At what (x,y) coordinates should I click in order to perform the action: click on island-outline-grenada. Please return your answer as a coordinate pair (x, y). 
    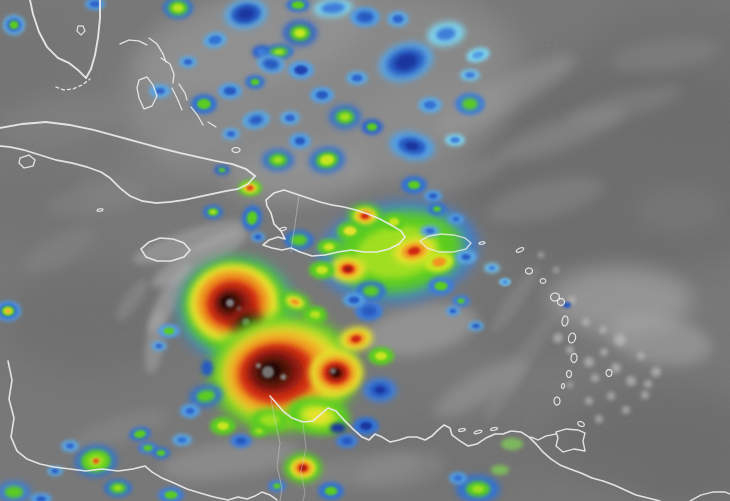
    Looking at the image, I should click on (557, 401).